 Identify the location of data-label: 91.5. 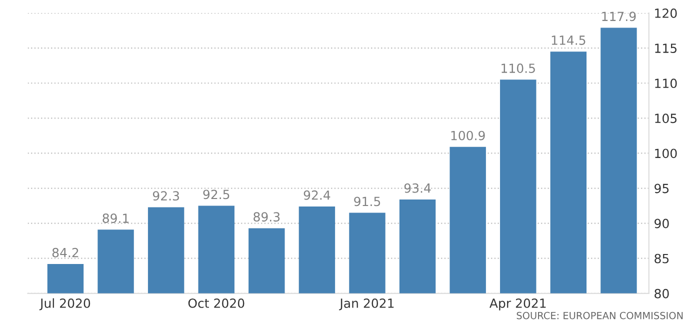
(367, 201).